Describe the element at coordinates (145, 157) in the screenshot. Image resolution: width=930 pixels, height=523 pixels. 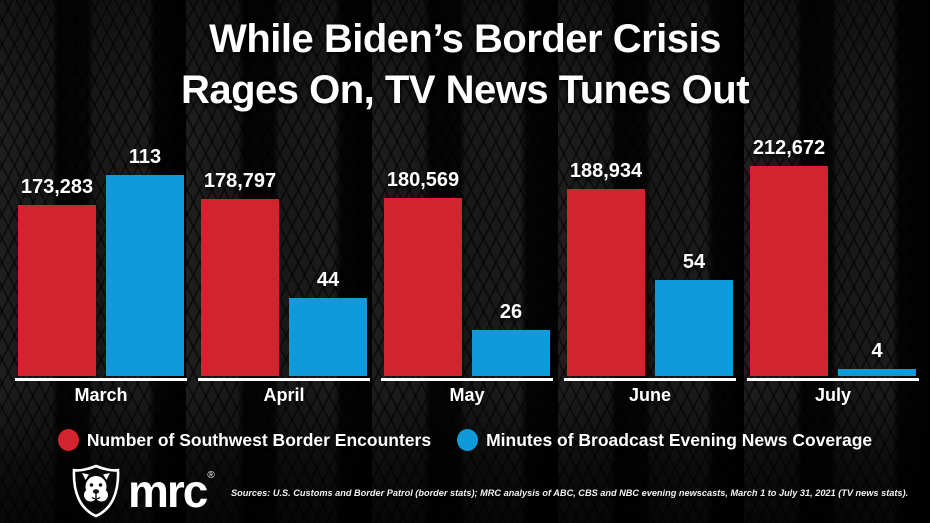
I see `value-label-march-minutes: 113` at that location.